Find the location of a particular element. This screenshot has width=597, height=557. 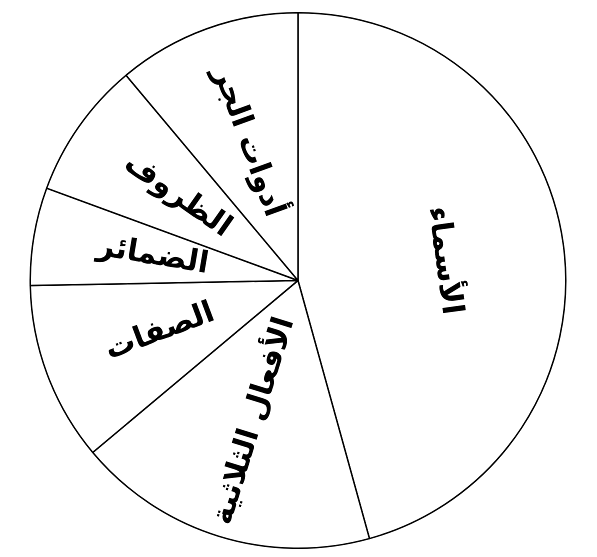

slice-label: الضمائر is located at coordinates (152, 254).